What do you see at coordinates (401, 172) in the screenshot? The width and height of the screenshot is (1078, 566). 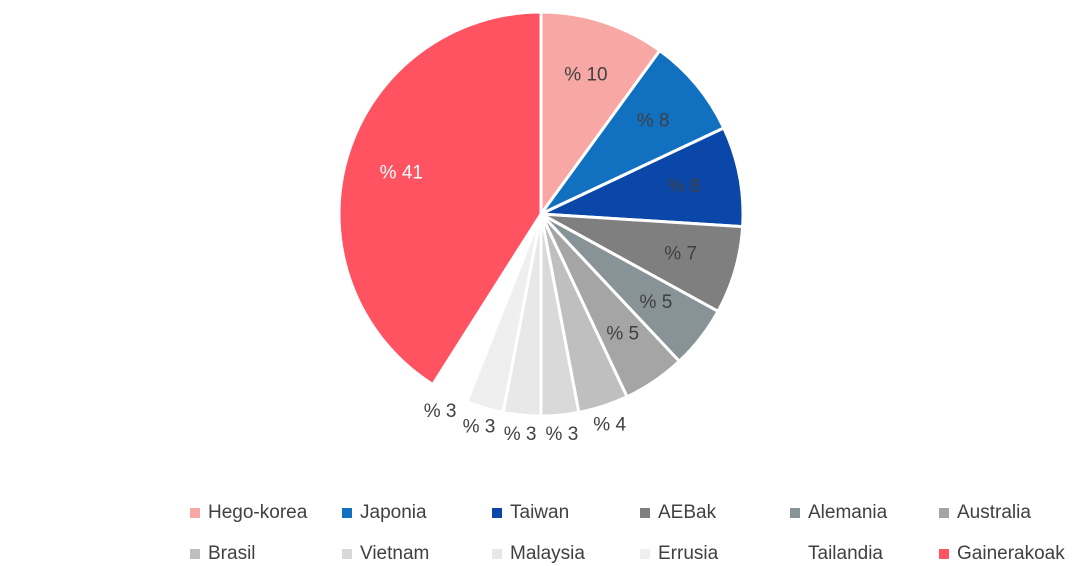 I see `data-label: % 41` at bounding box center [401, 172].